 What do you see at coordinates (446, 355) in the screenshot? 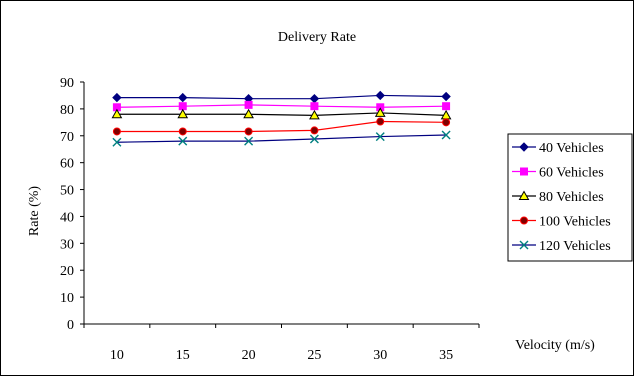
I see `x-tick-label: 35` at bounding box center [446, 355].